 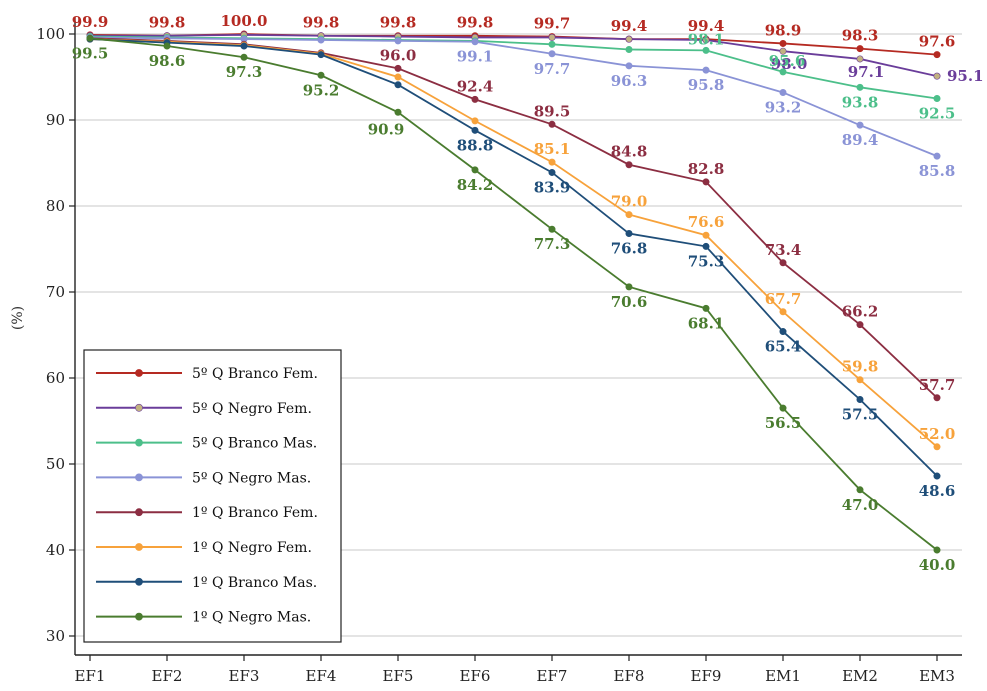 I want to click on x-tick-label: EF9, so click(x=706, y=676).